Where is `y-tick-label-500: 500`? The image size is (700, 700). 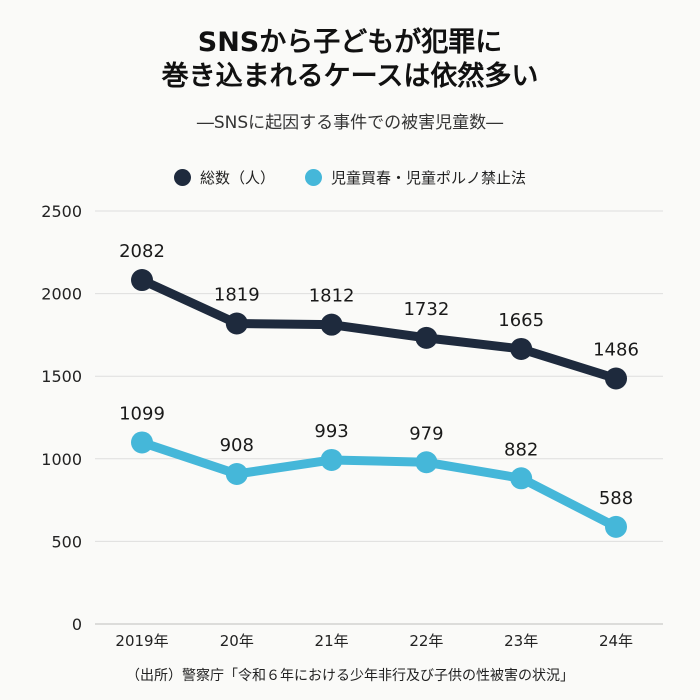 y-tick-label-500: 500 is located at coordinates (66, 541).